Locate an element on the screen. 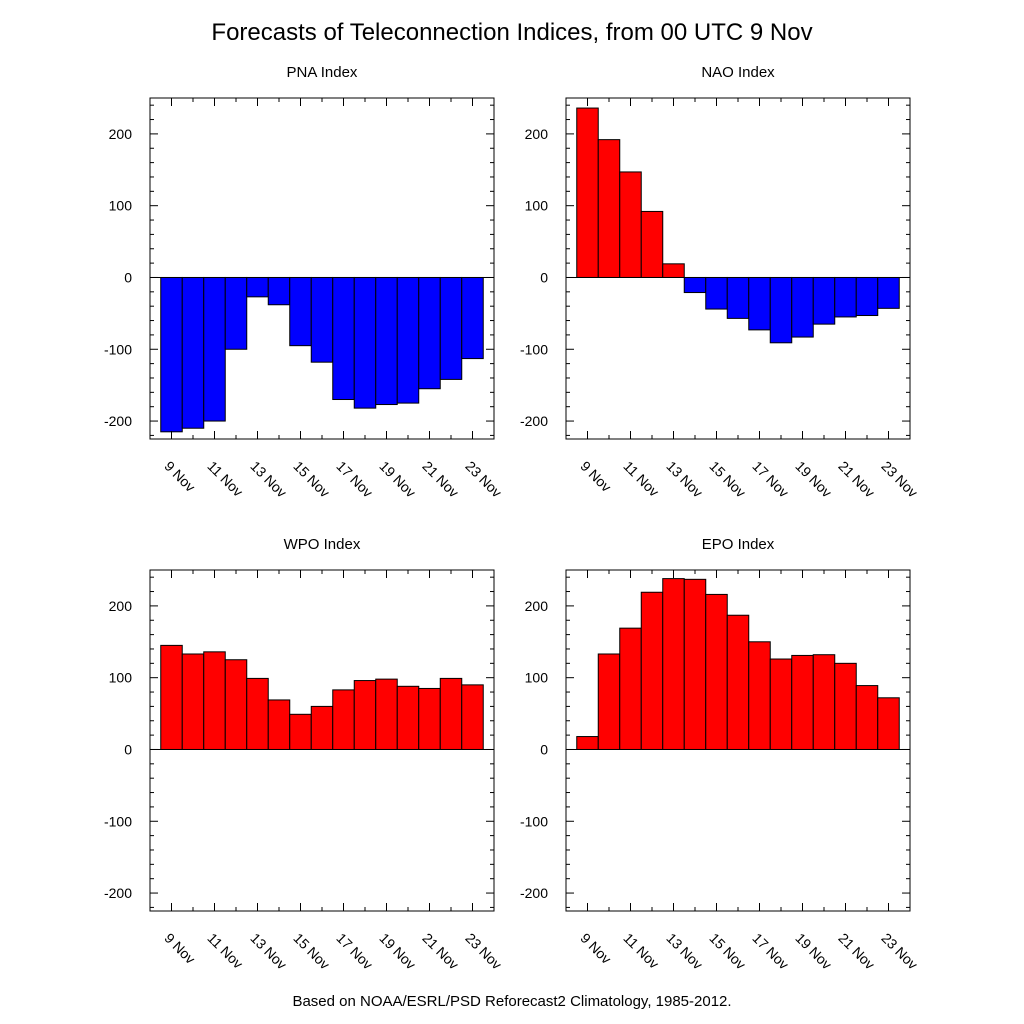 The image size is (1024, 1024). panel-title: EPO Index is located at coordinates (738, 544).